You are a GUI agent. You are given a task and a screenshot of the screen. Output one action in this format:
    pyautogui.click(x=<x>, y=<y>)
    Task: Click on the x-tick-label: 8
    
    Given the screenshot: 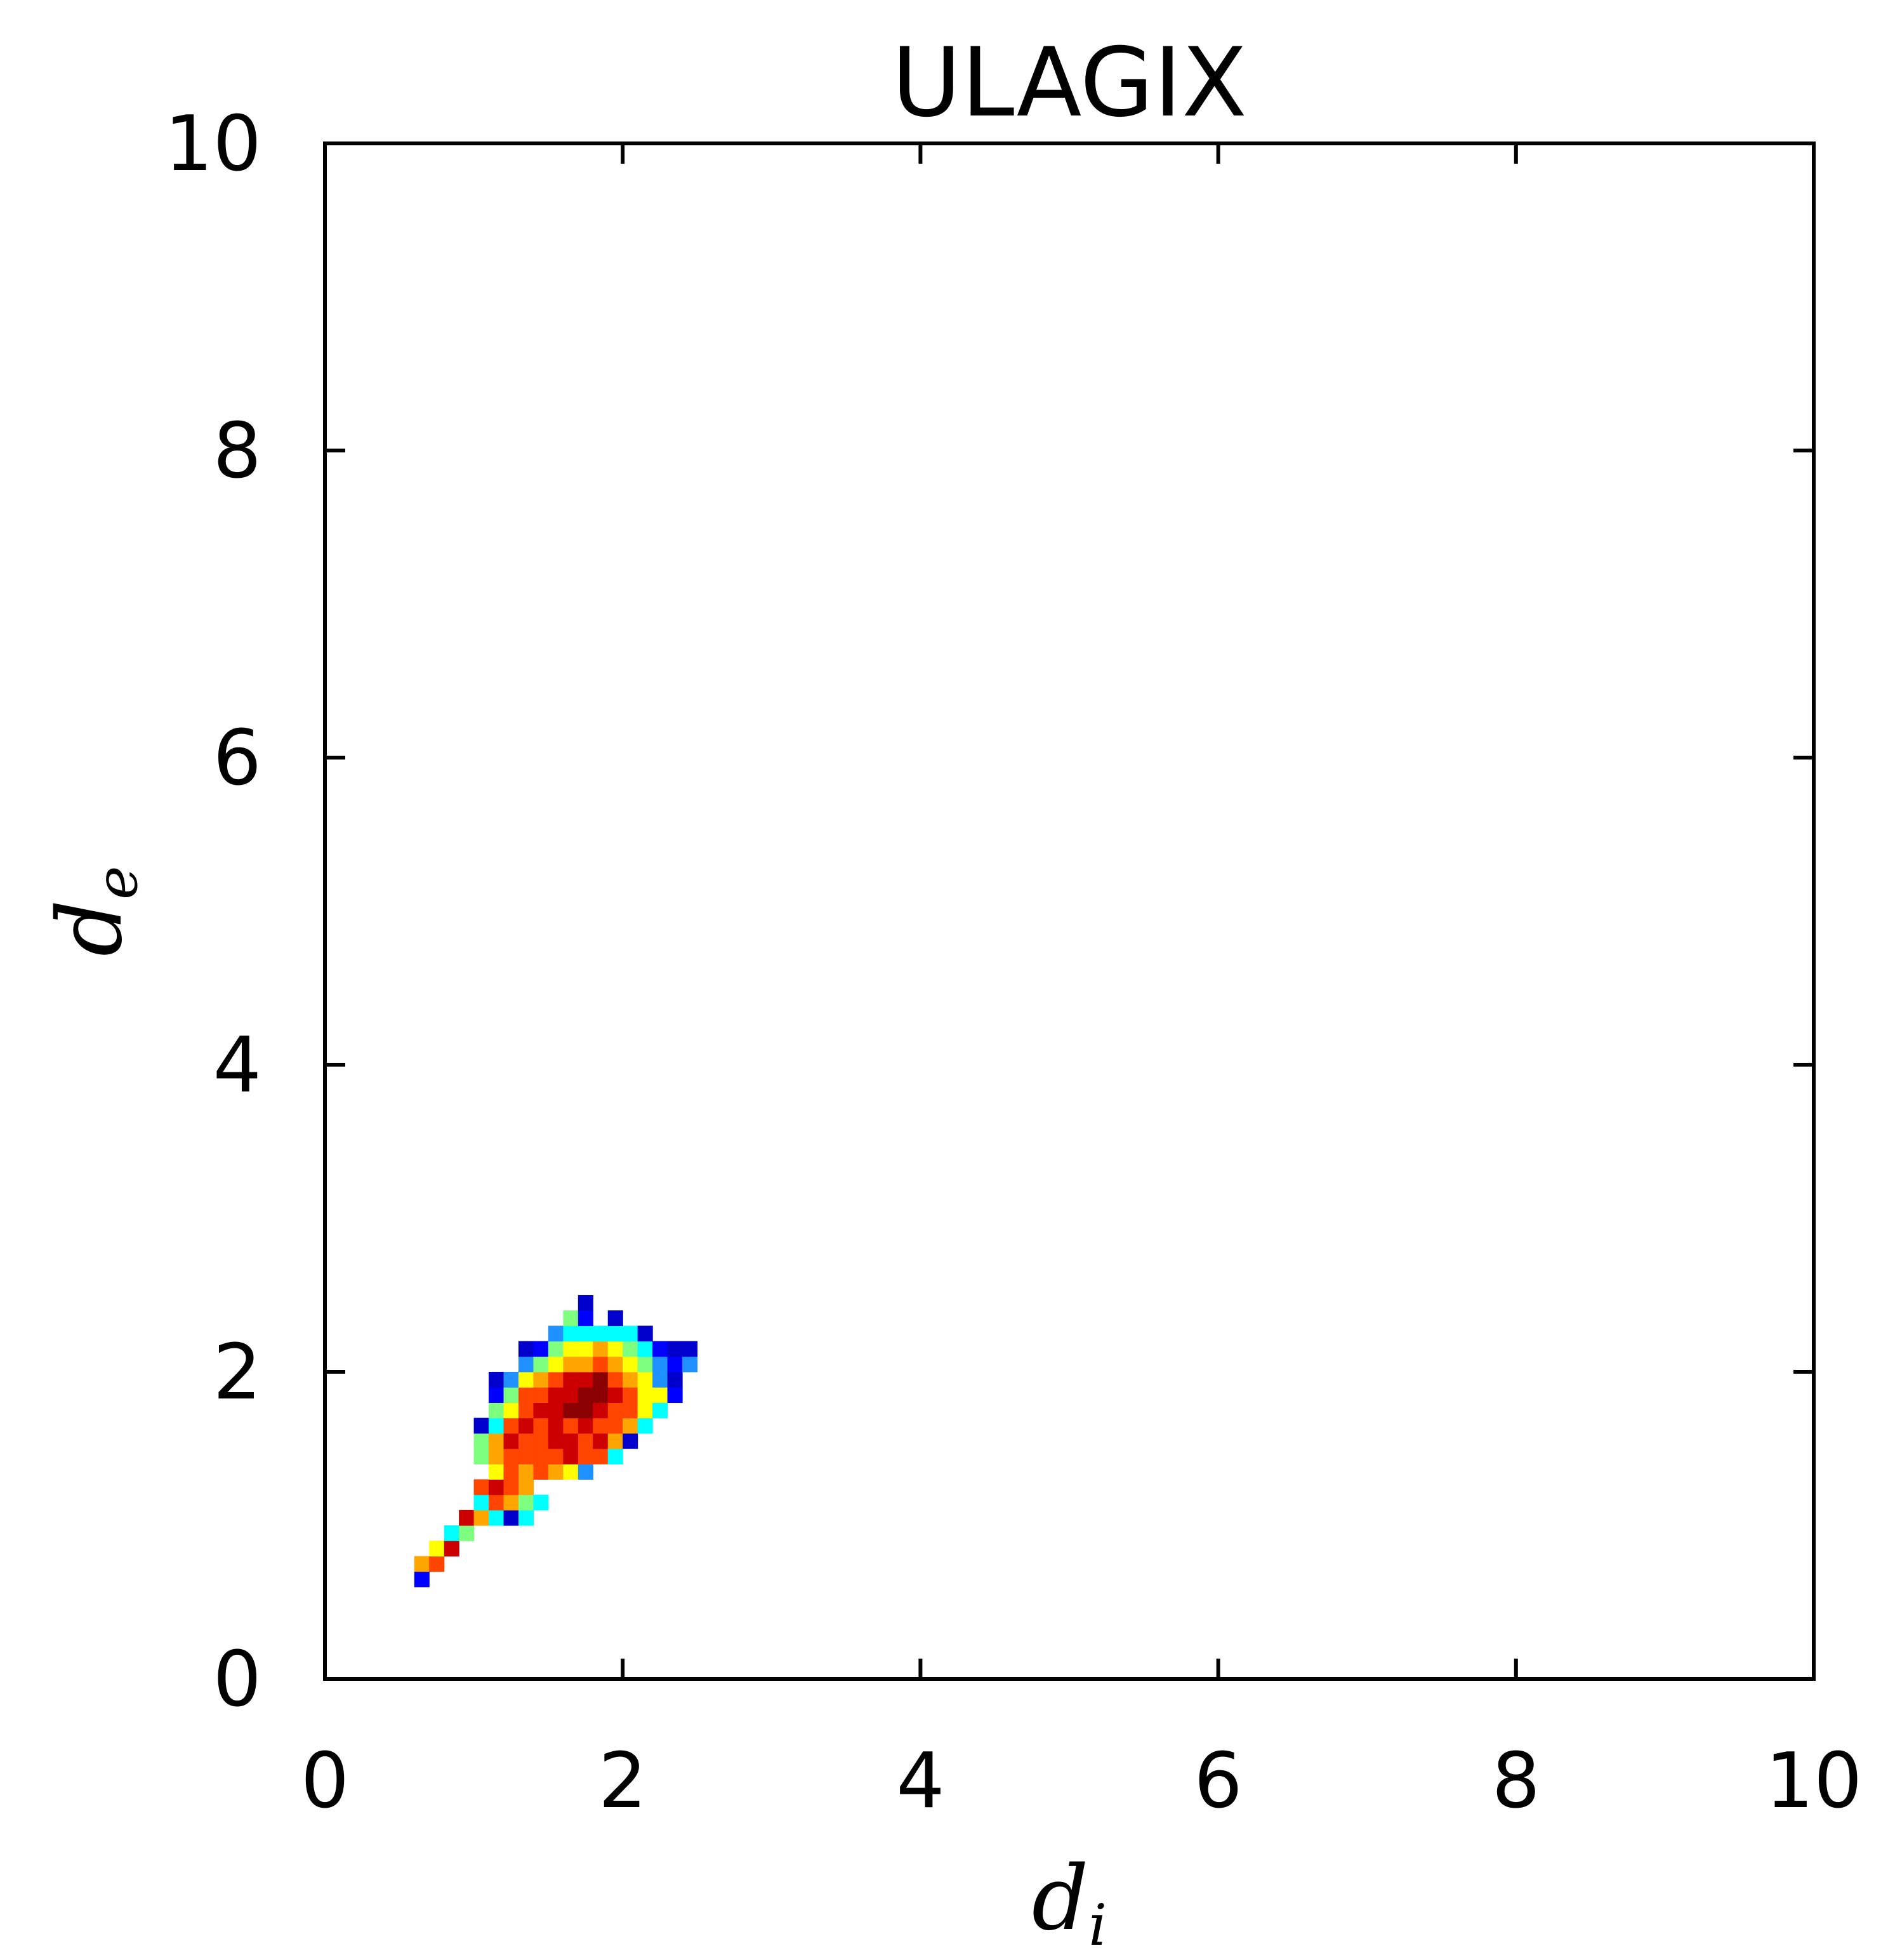 What is the action you would take?
    pyautogui.click(x=1516, y=1781)
    